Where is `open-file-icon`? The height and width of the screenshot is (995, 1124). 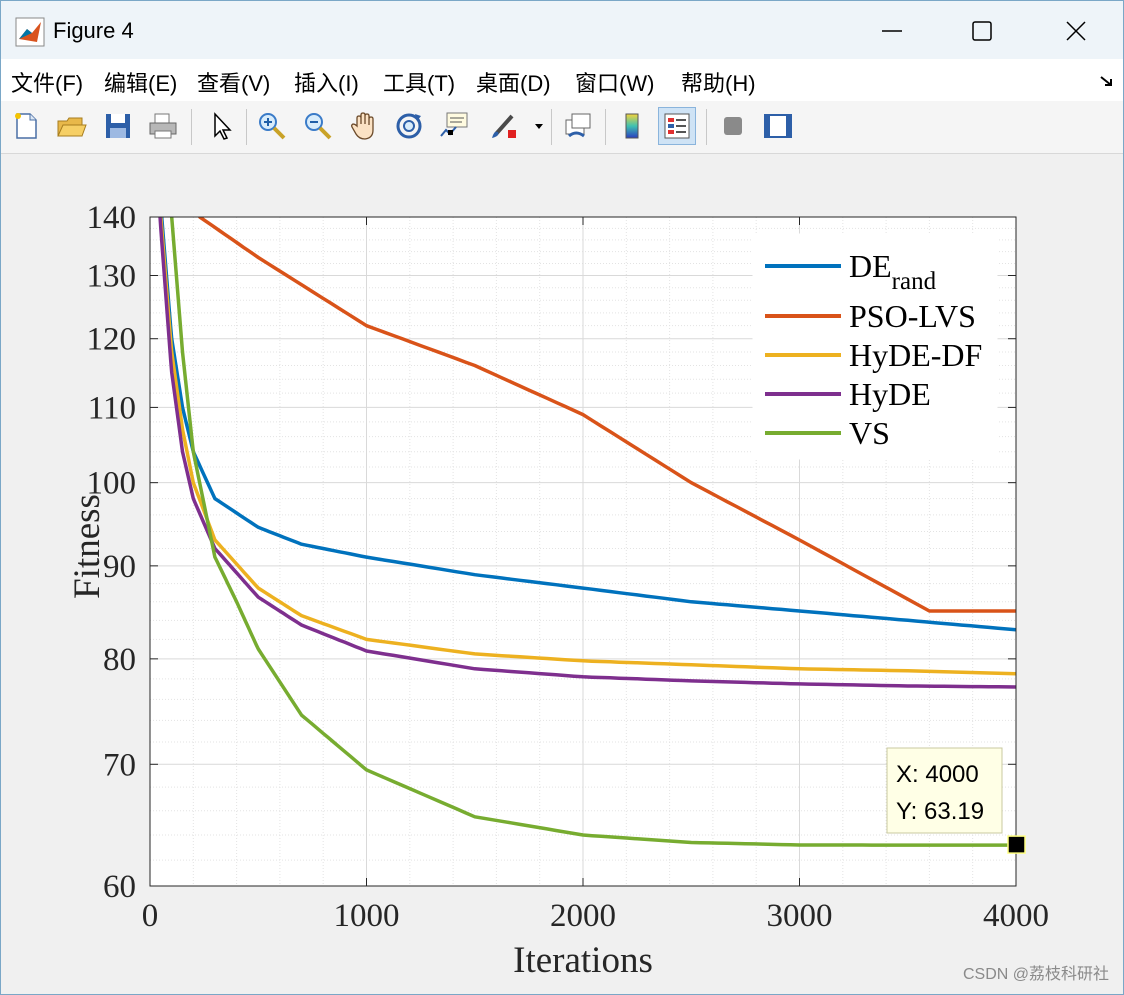 open-file-icon is located at coordinates (72, 127).